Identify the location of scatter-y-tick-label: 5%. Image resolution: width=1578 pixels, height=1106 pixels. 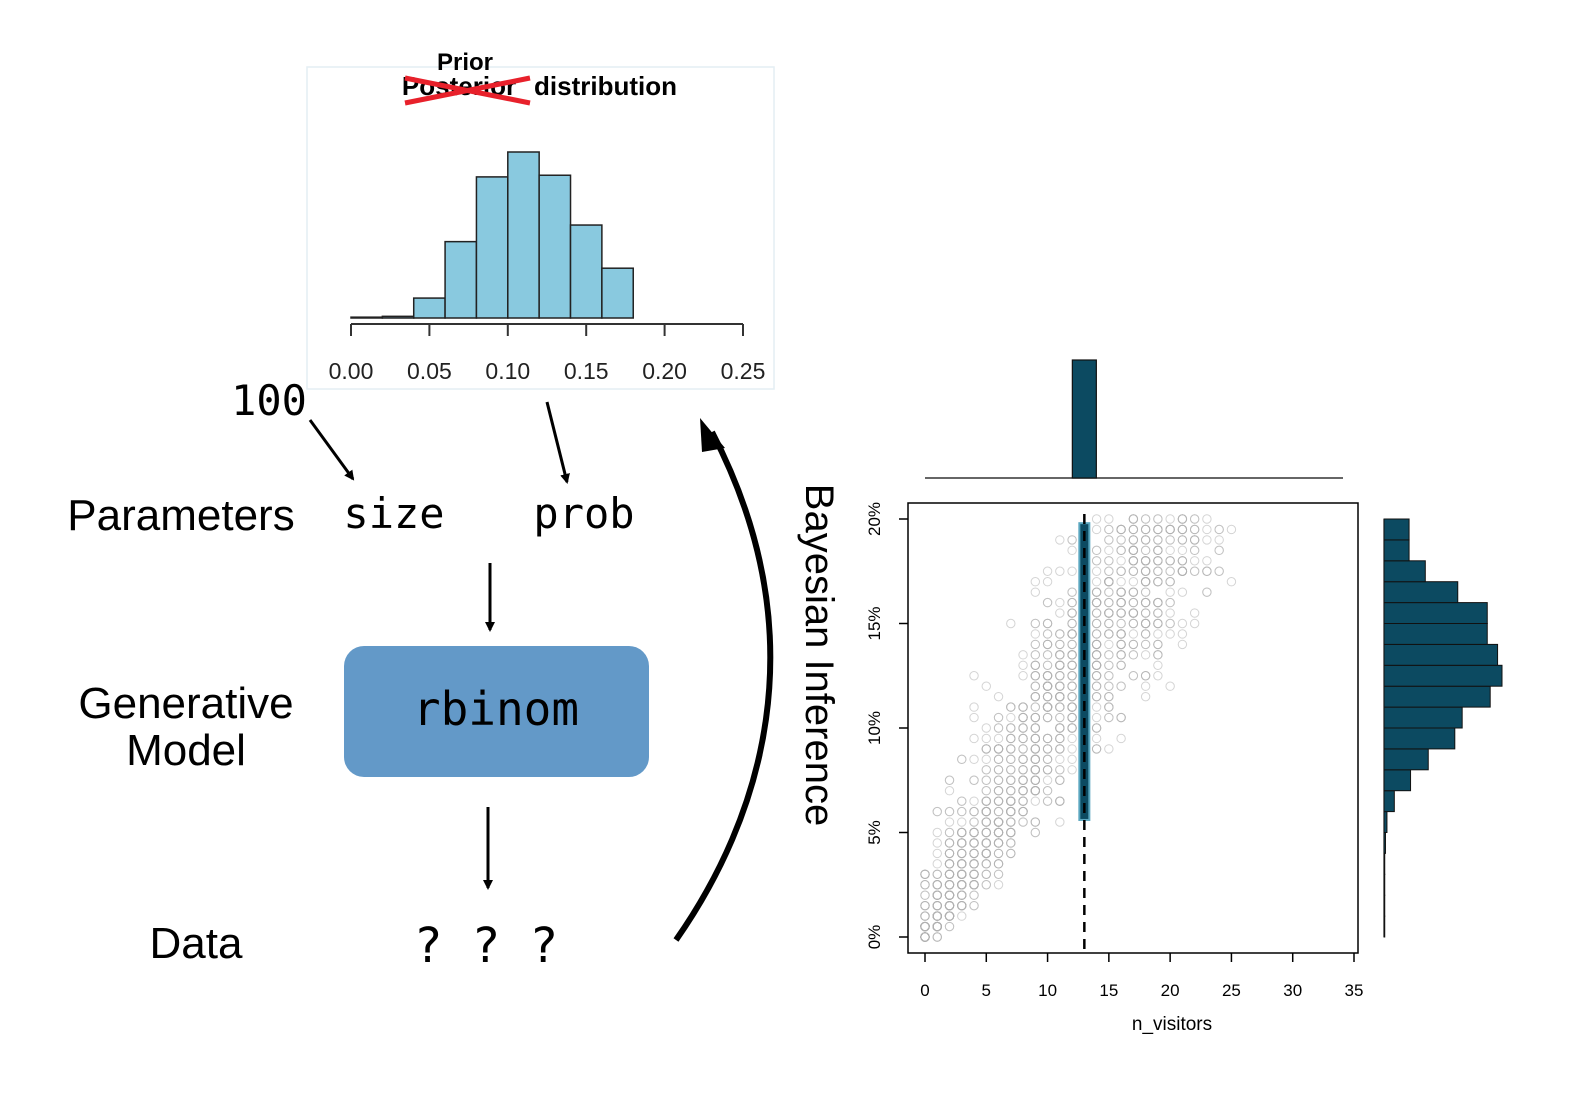
(874, 832).